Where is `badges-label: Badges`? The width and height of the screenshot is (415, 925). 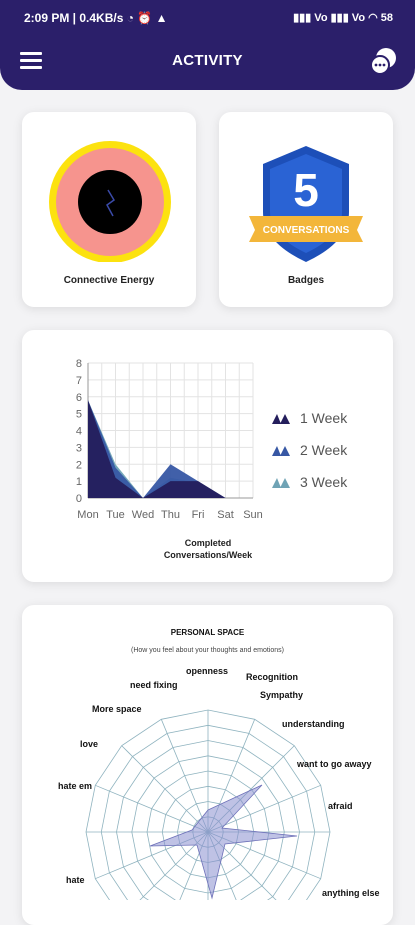
badges-label: Badges is located at coordinates (306, 280).